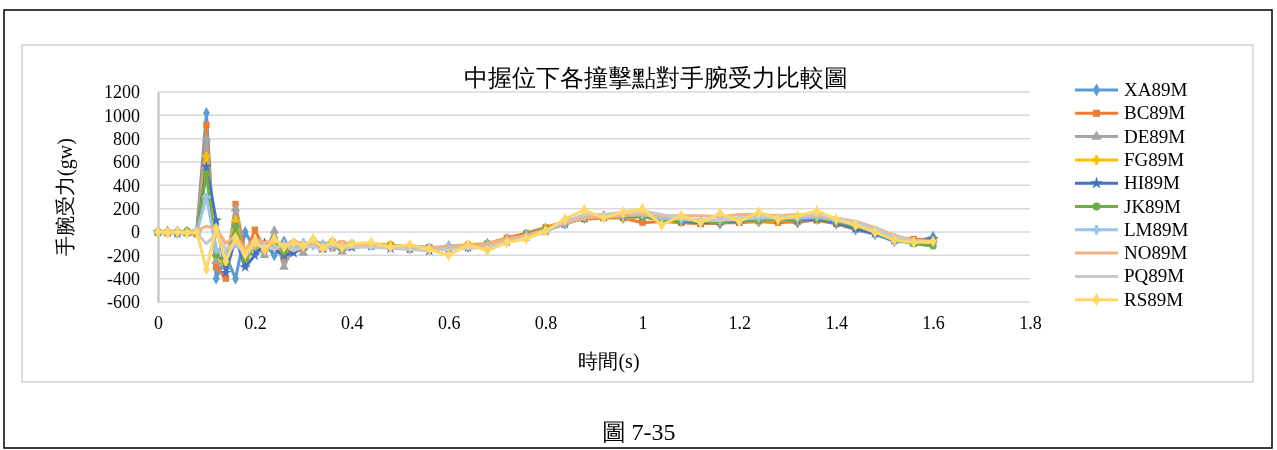 The image size is (1277, 450). Describe the element at coordinates (1153, 206) in the screenshot. I see `legend-label: JK89M` at that location.